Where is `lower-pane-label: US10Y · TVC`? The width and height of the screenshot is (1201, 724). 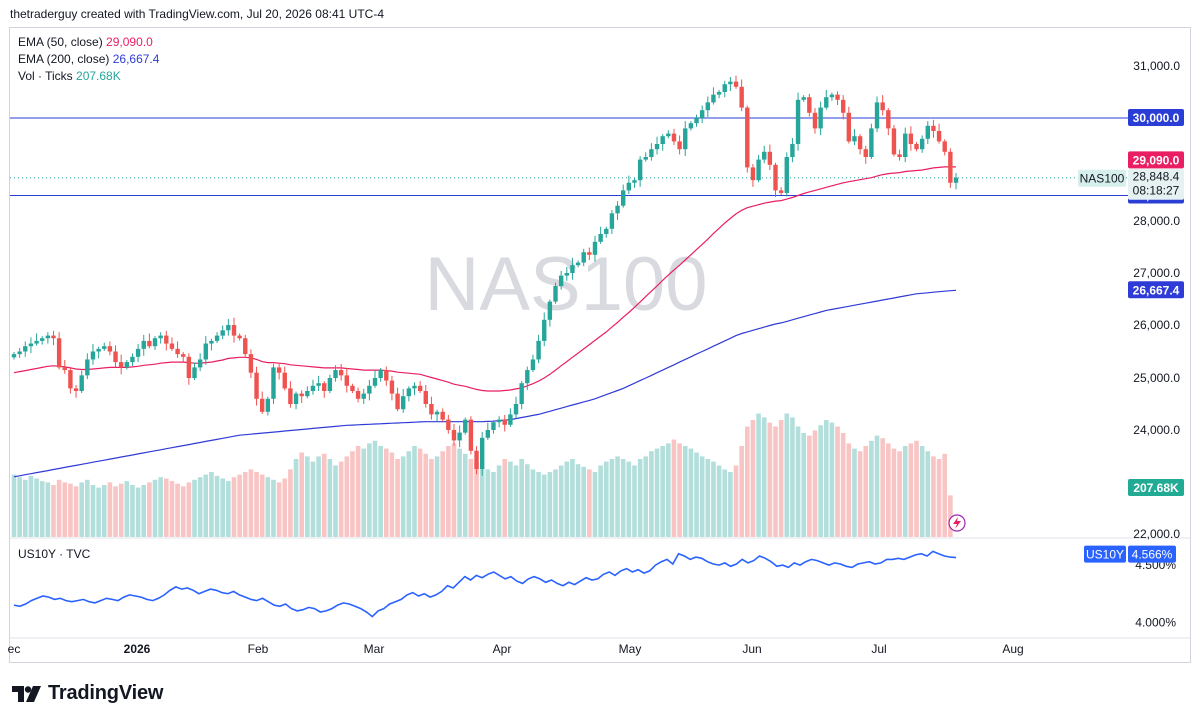 lower-pane-label: US10Y · TVC is located at coordinates (54, 554).